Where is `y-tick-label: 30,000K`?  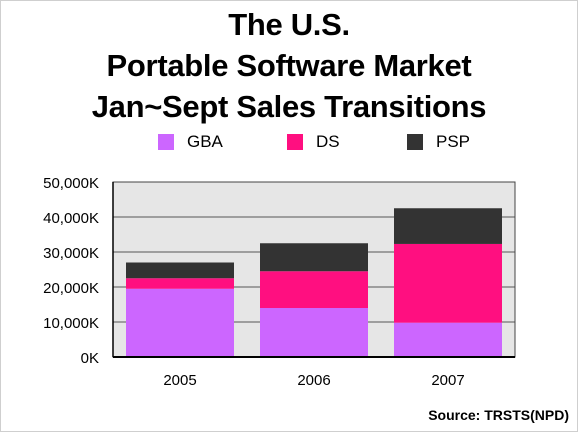
y-tick-label: 30,000K is located at coordinates (71, 253).